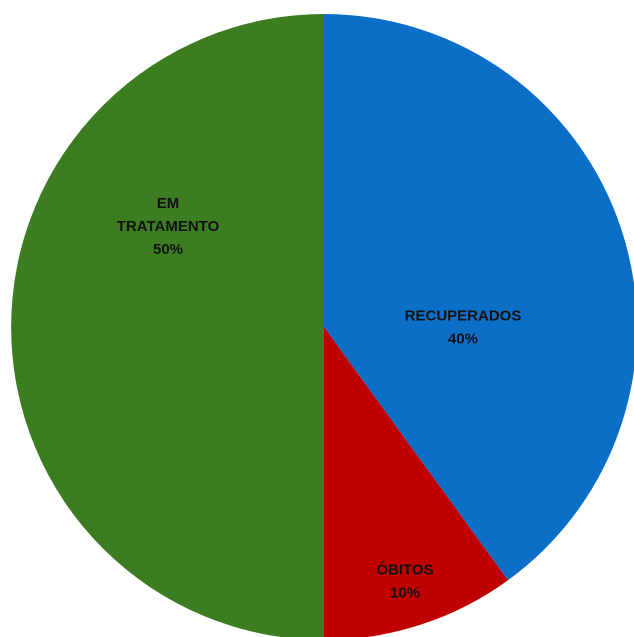  I want to click on slice-name-label: ÓBITOS, so click(404, 570).